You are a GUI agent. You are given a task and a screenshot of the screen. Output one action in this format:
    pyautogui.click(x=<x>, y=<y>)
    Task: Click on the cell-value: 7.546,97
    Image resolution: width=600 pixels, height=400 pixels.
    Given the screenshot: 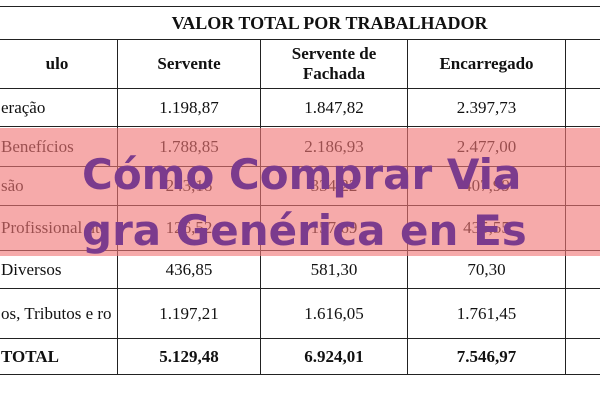 What is the action you would take?
    pyautogui.click(x=486, y=356)
    